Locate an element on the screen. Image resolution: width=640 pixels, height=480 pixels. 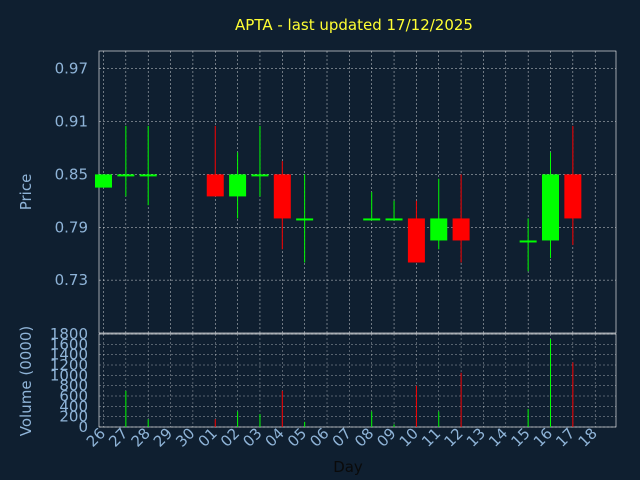
volume-axis-label: Volume (0000) is located at coordinates (26, 381).